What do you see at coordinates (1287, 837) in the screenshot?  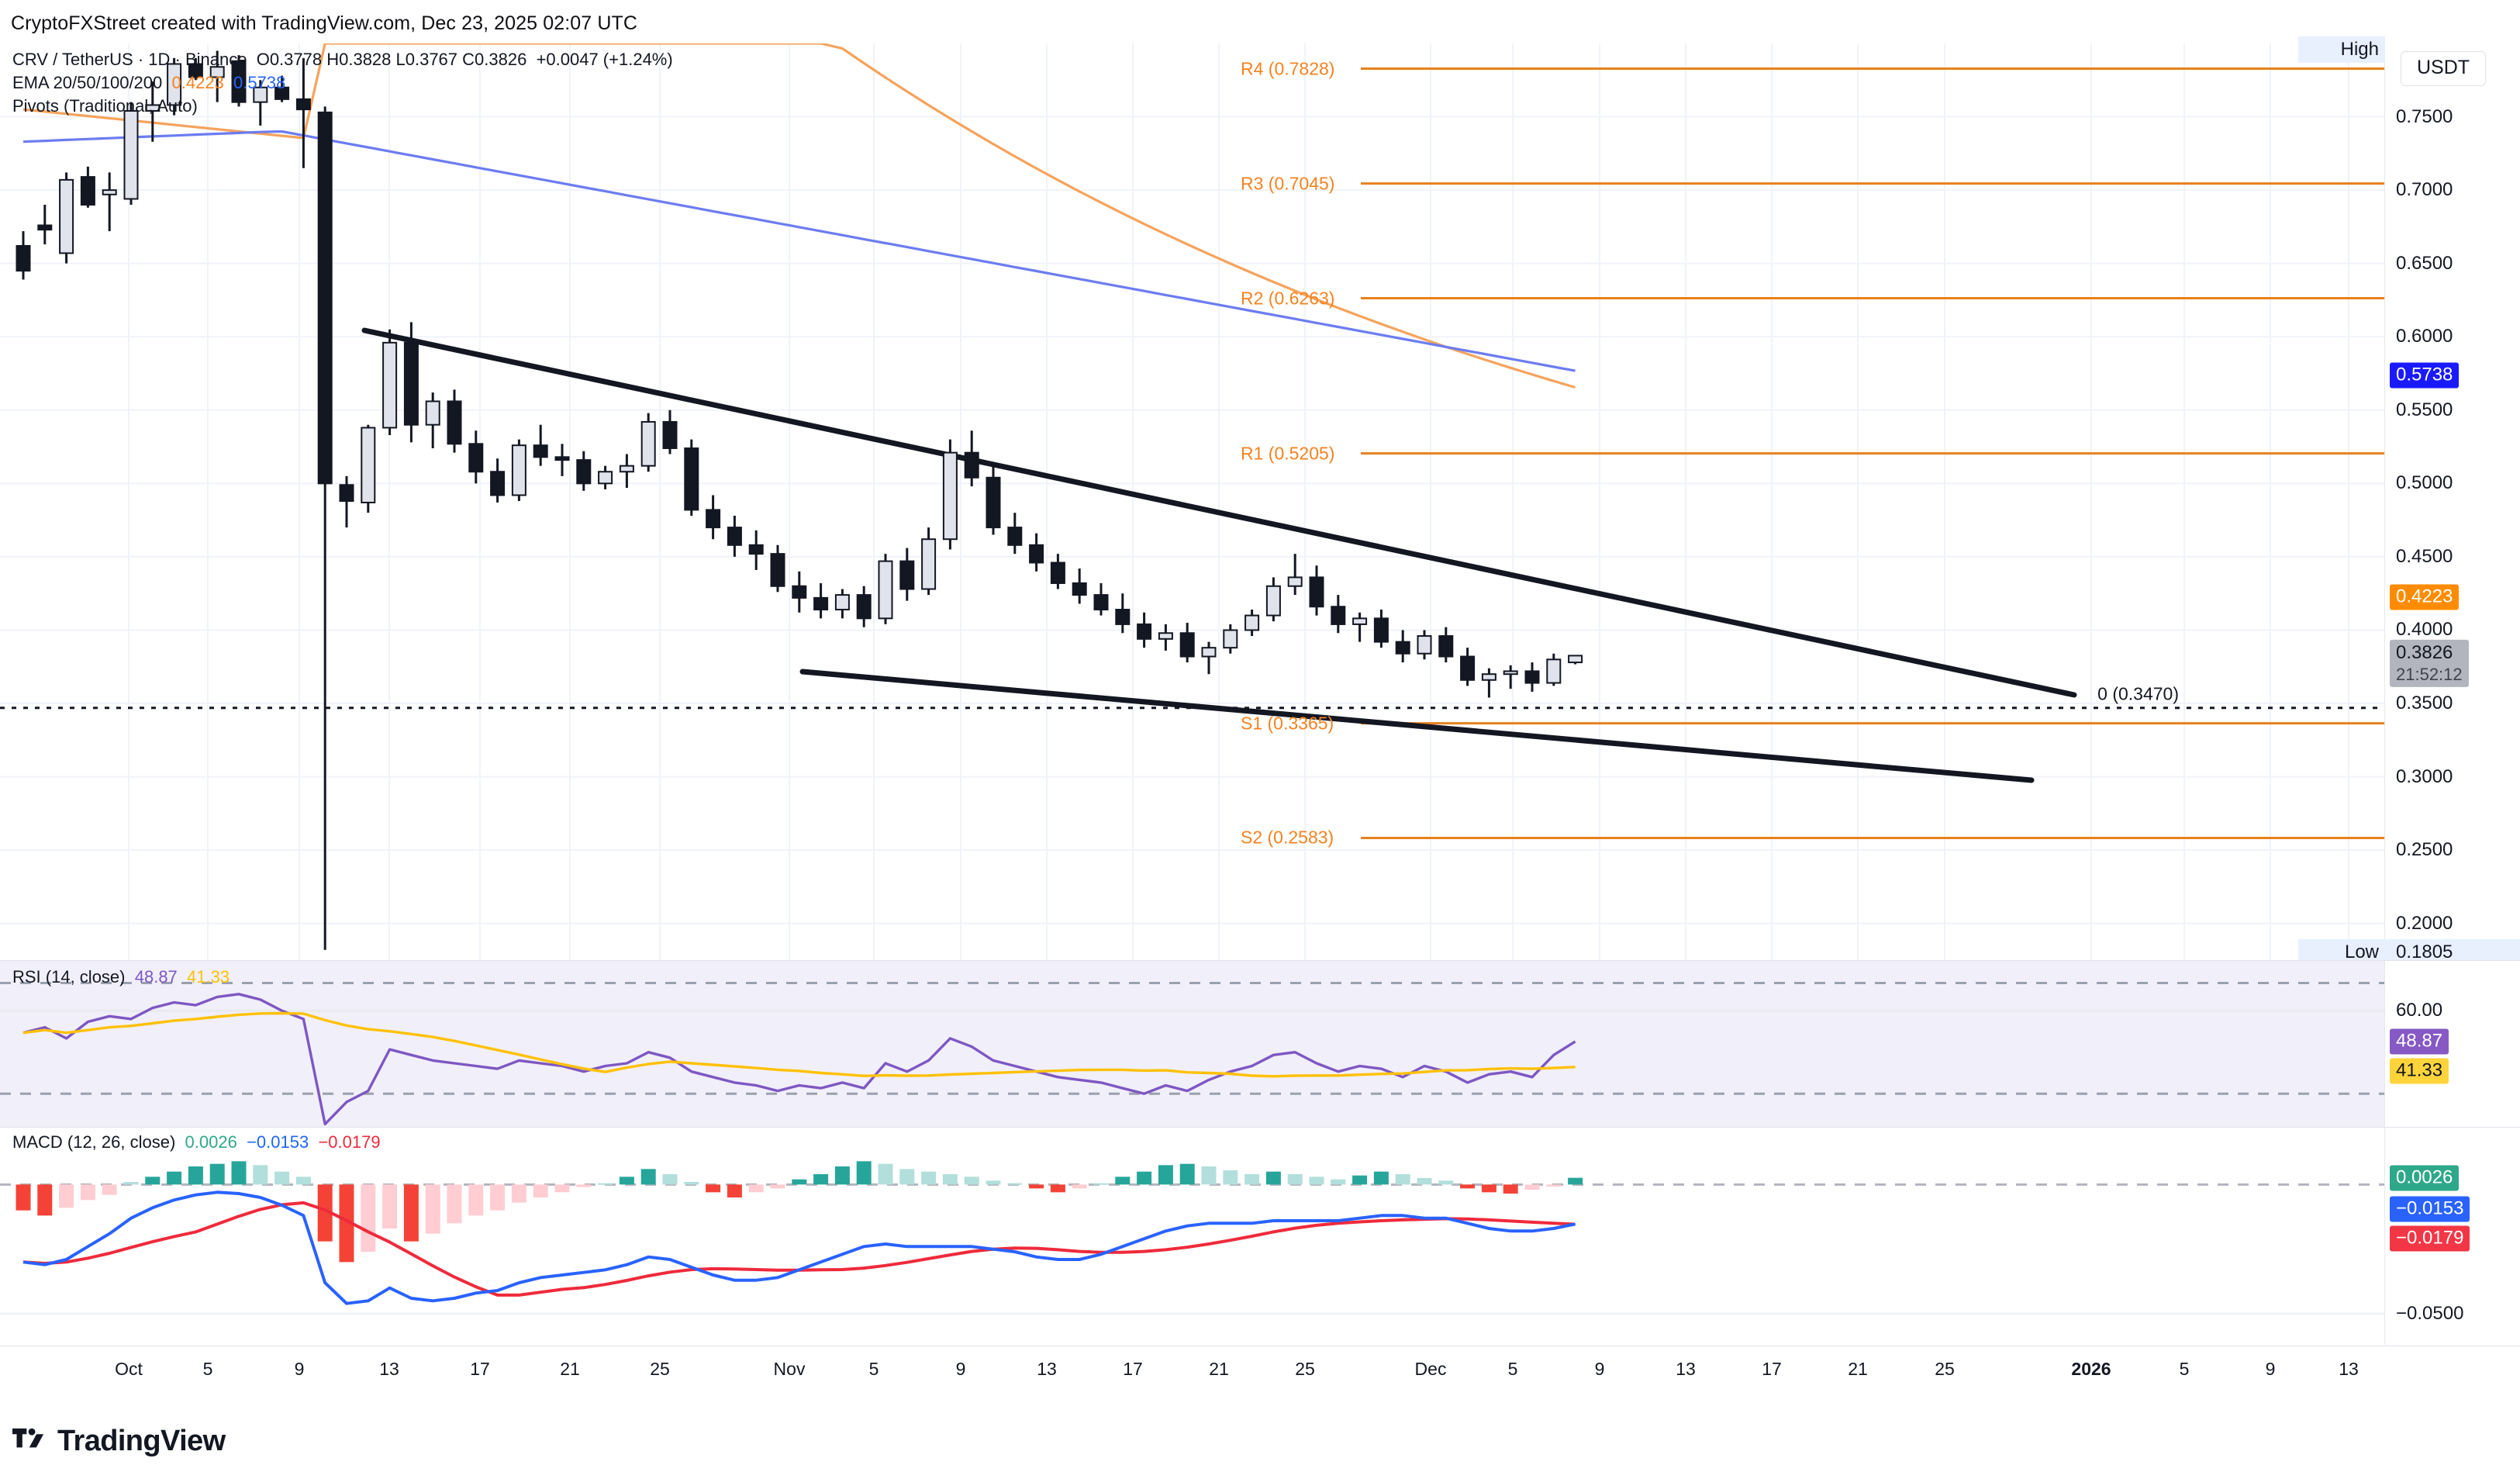 I see `pivot-label-s2: S2 (0.2583)` at bounding box center [1287, 837].